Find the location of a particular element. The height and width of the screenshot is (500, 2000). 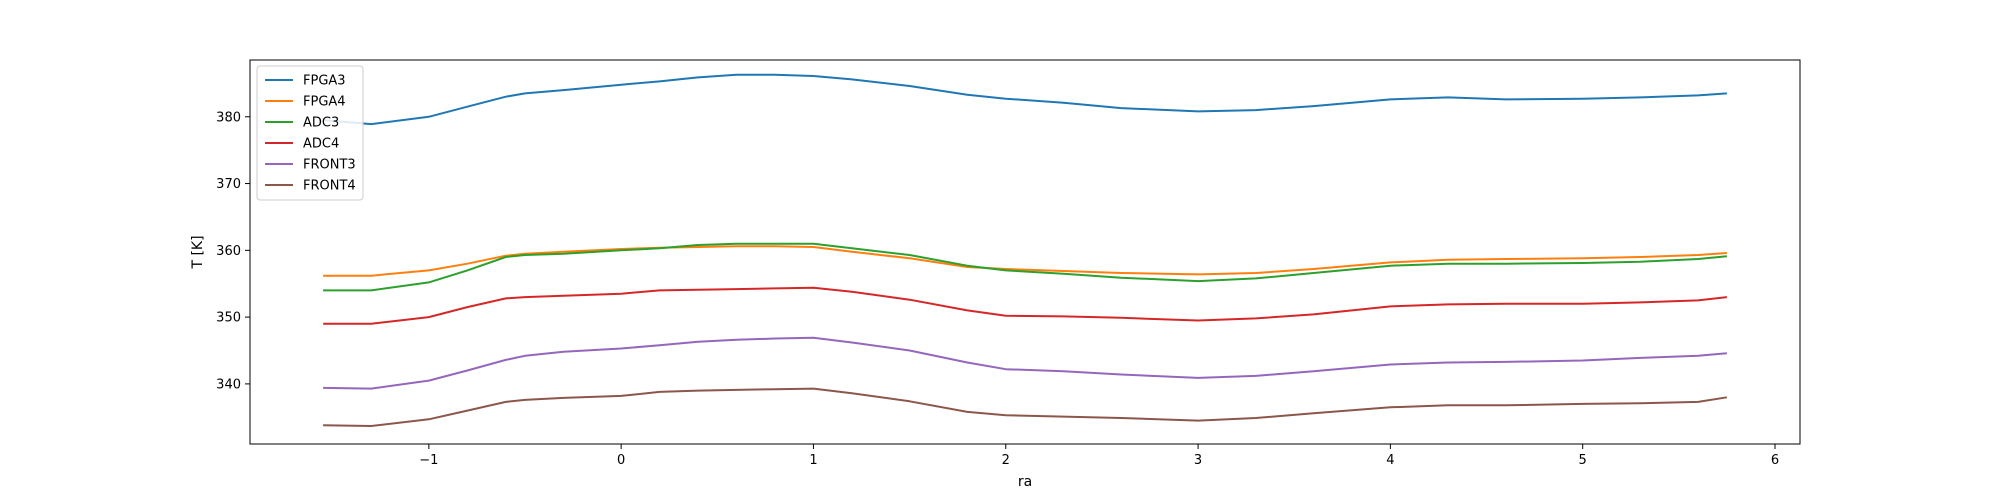

y-tick-label: 360 is located at coordinates (228, 251).